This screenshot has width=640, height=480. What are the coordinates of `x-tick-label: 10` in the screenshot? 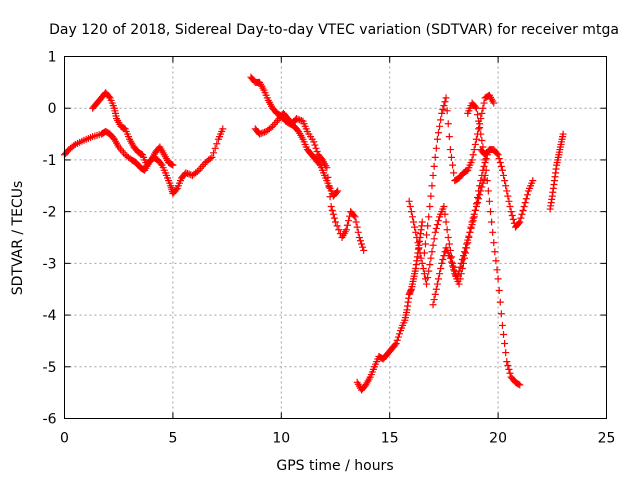 It's located at (281, 439).